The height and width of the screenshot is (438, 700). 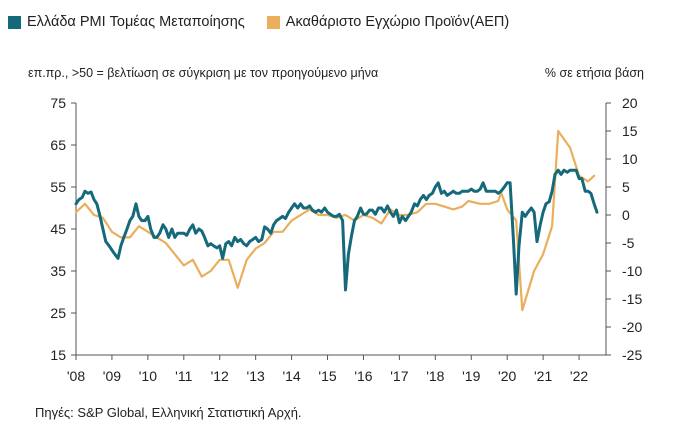 I want to click on x-tick-label: '15, so click(x=327, y=376).